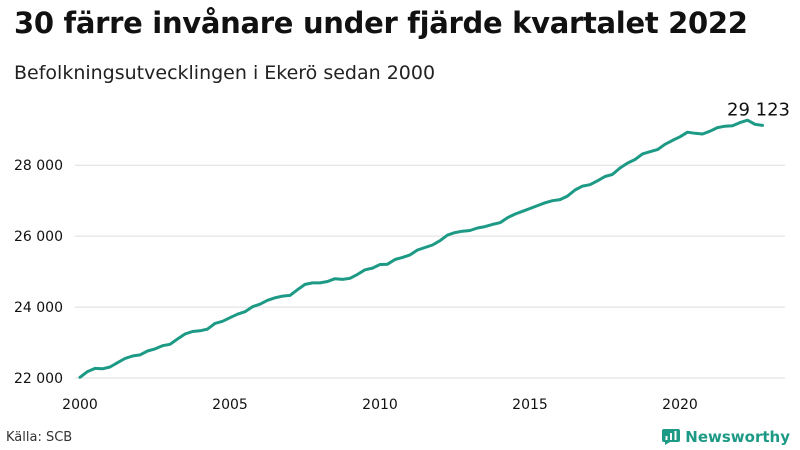 This screenshot has height=450, width=800. What do you see at coordinates (38, 237) in the screenshot?
I see `y-tick-label: 26 000` at bounding box center [38, 237].